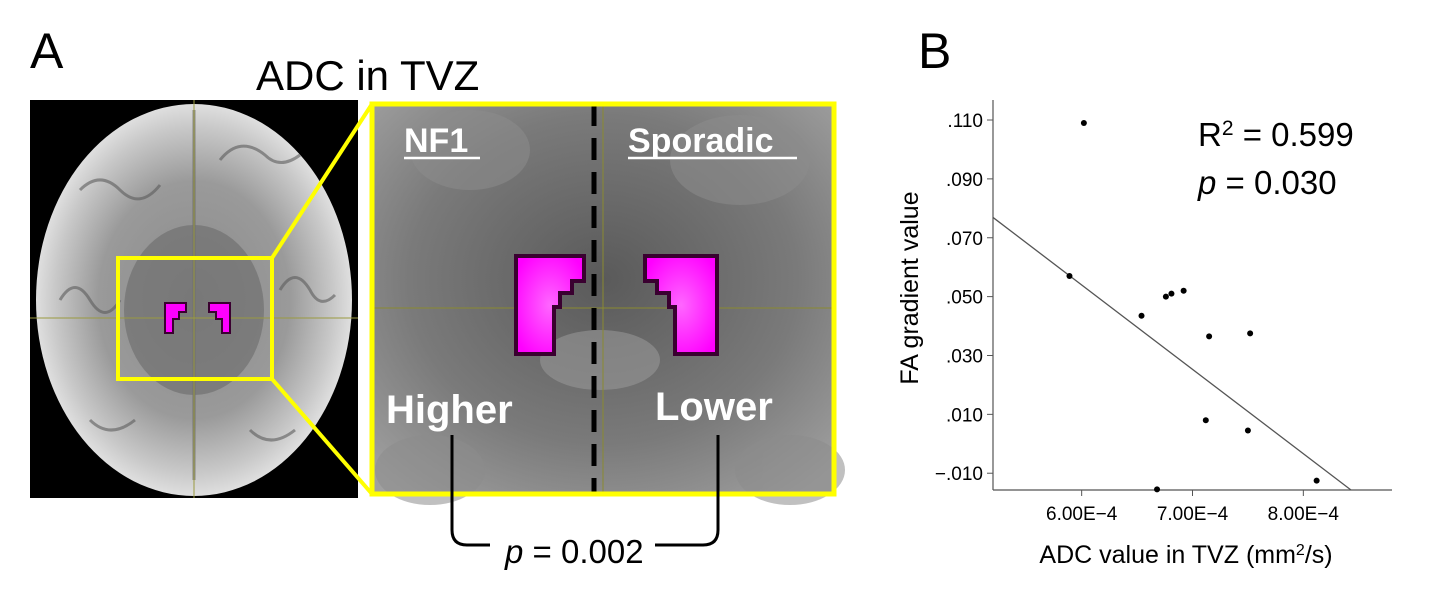 Image resolution: width=1440 pixels, height=602 pixels. Describe the element at coordinates (574, 551) in the screenshot. I see `pvalue-a: p = 0.002` at that location.